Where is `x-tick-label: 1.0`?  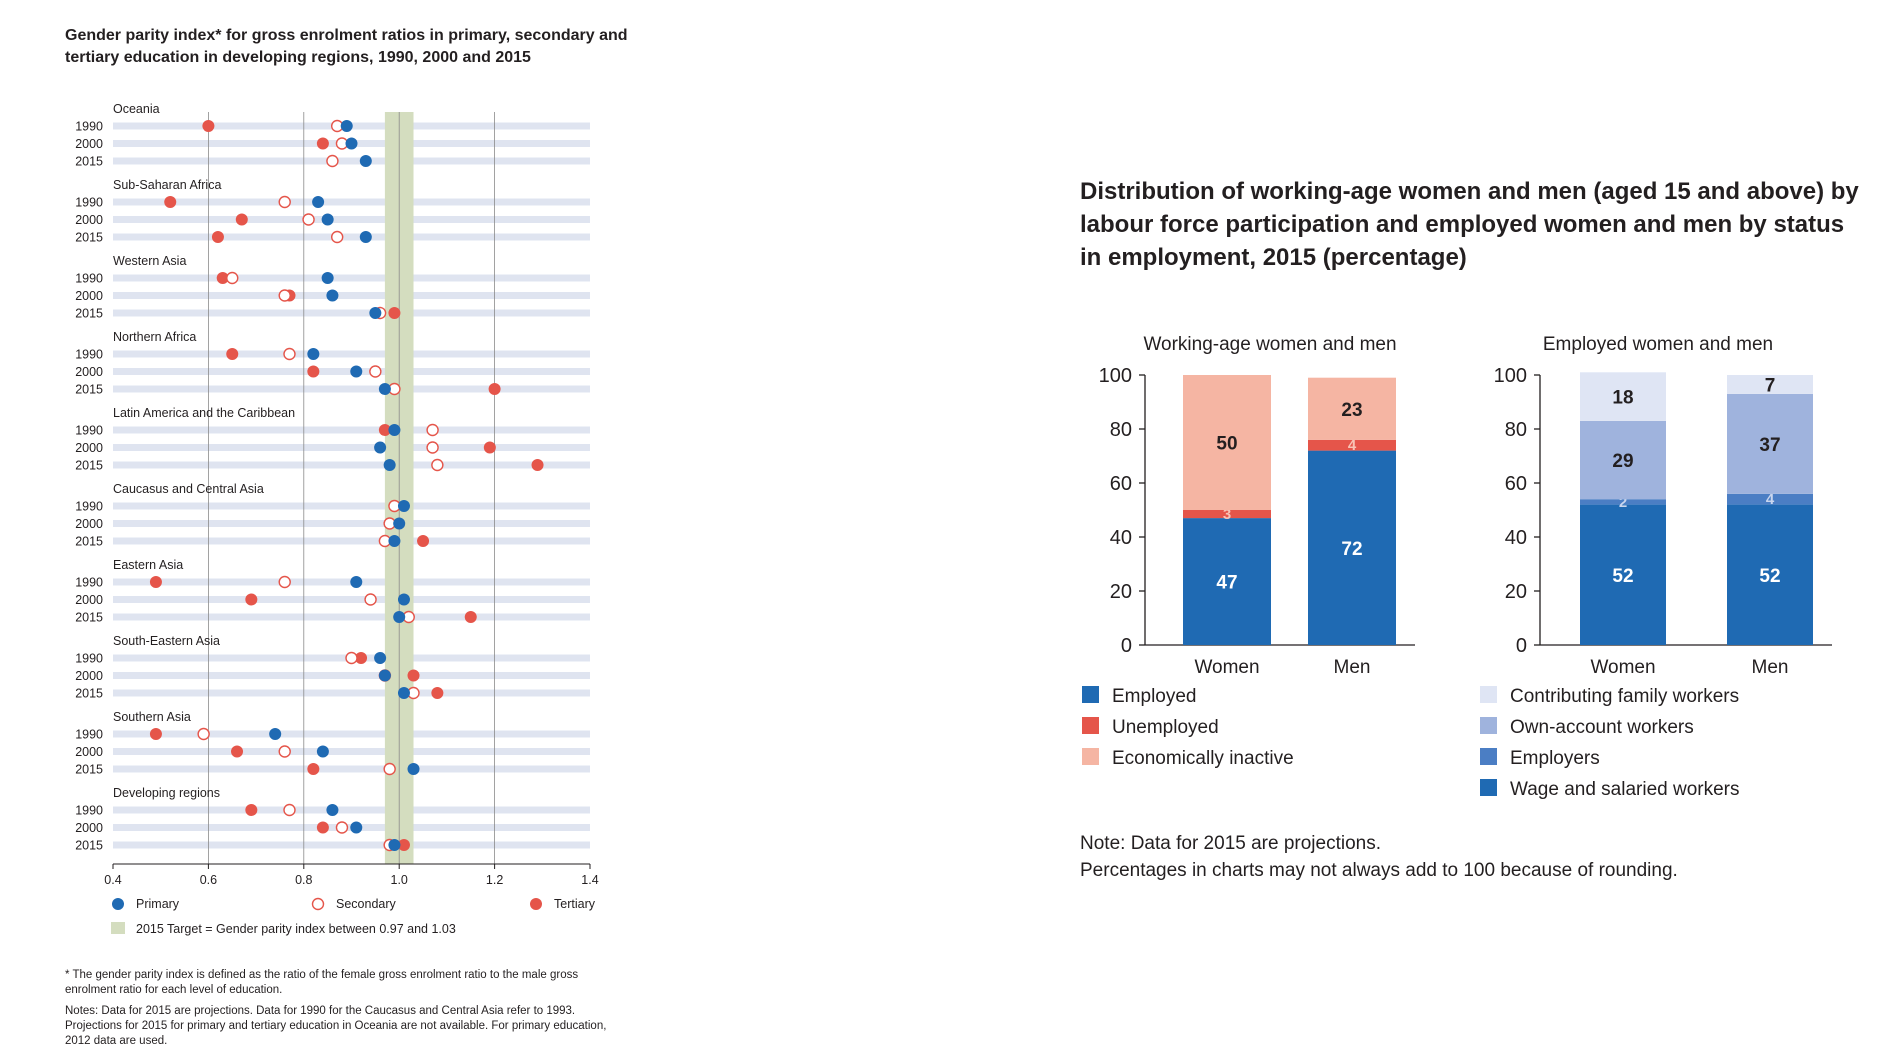 x-tick-label: 1.0 is located at coordinates (399, 880).